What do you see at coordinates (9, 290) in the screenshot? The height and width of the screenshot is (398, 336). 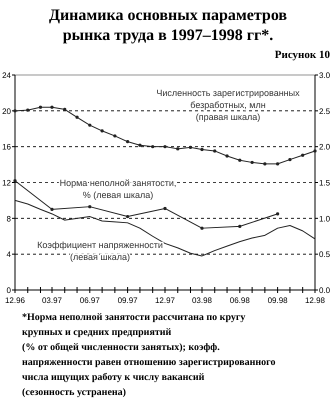 I see `y-tick-label: 0` at bounding box center [9, 290].